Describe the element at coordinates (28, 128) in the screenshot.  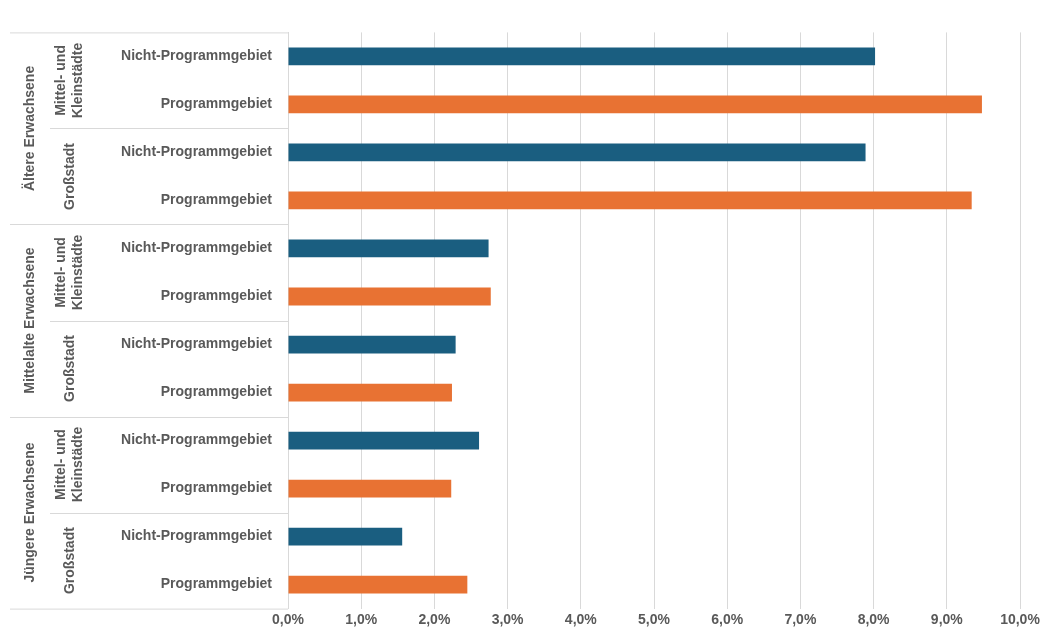
I see `category-label: Ältere Erwachsene` at that location.